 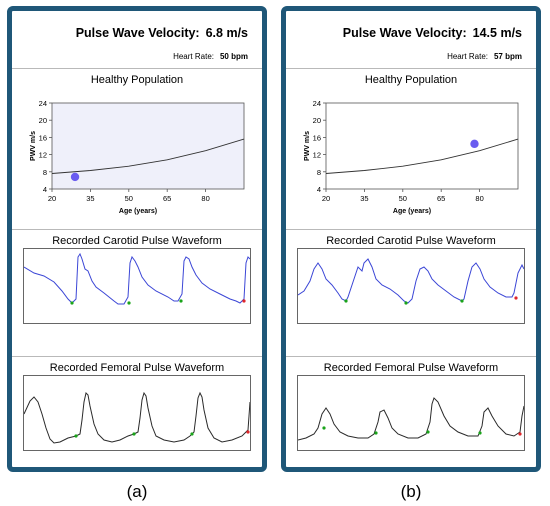 What do you see at coordinates (226, 33) in the screenshot?
I see `pwv-value: 6.8 m/s` at bounding box center [226, 33].